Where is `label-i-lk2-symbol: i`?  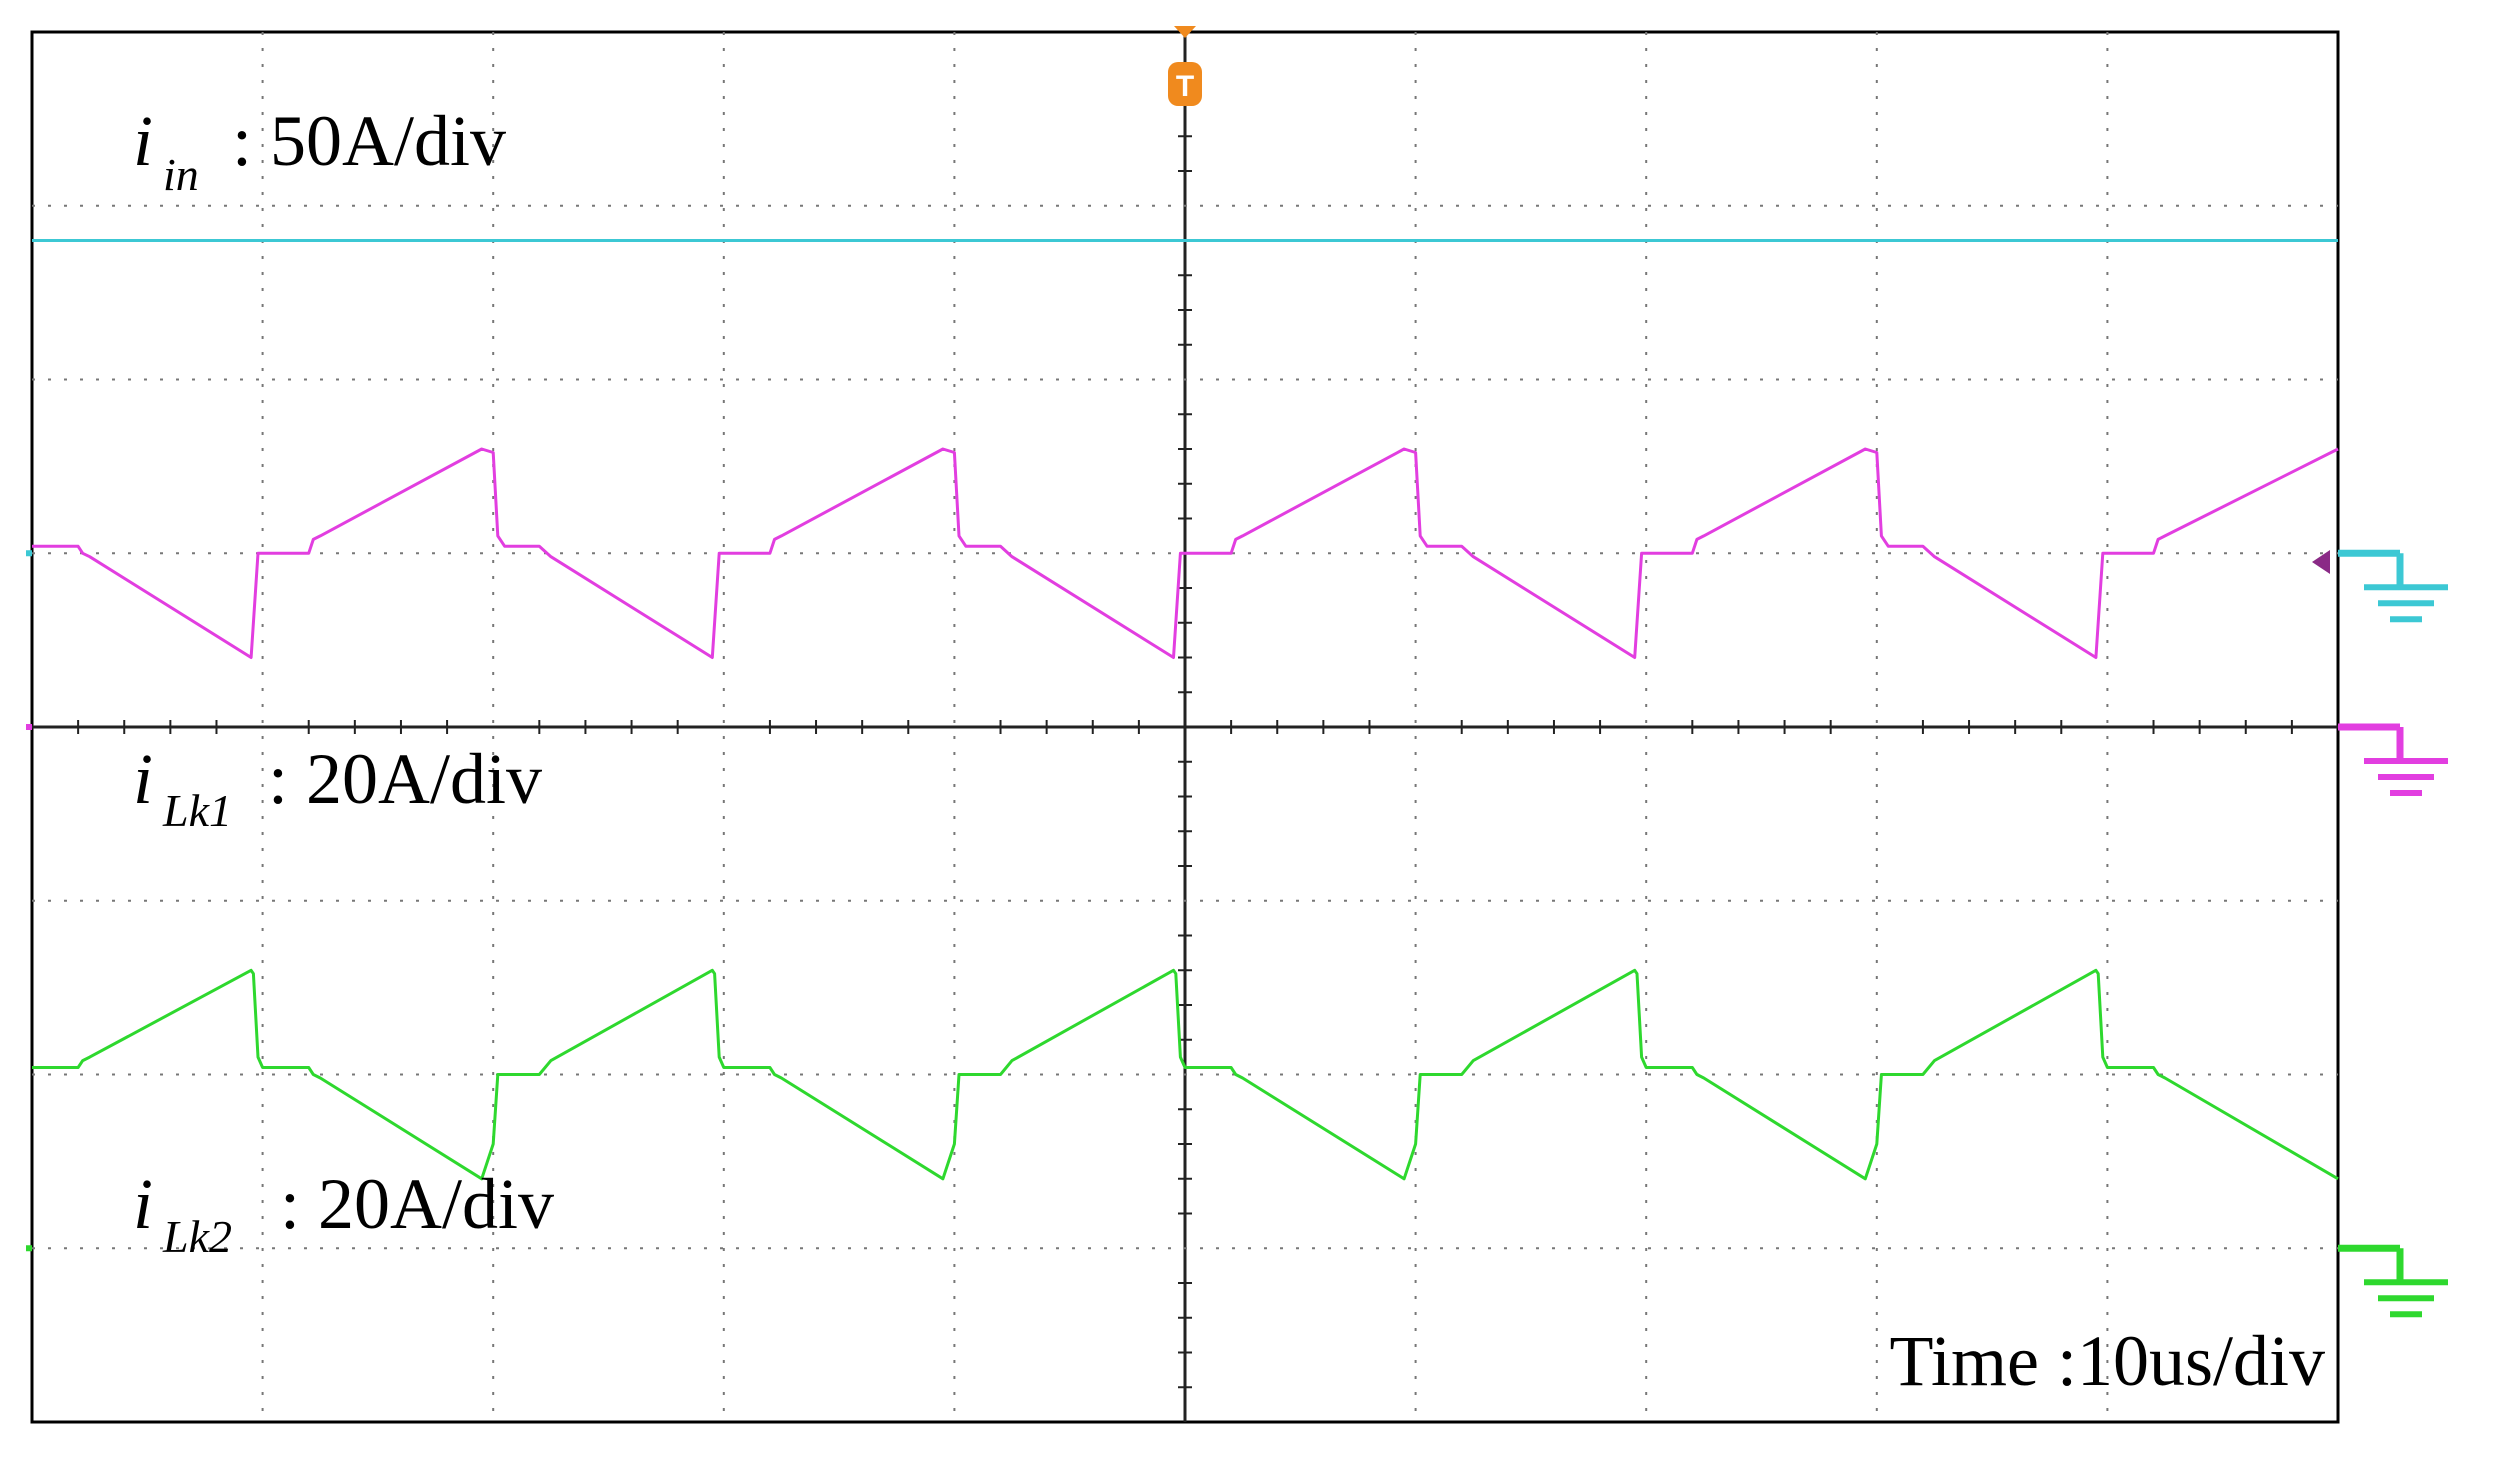 label-i-lk2-symbol: i is located at coordinates (143, 1204).